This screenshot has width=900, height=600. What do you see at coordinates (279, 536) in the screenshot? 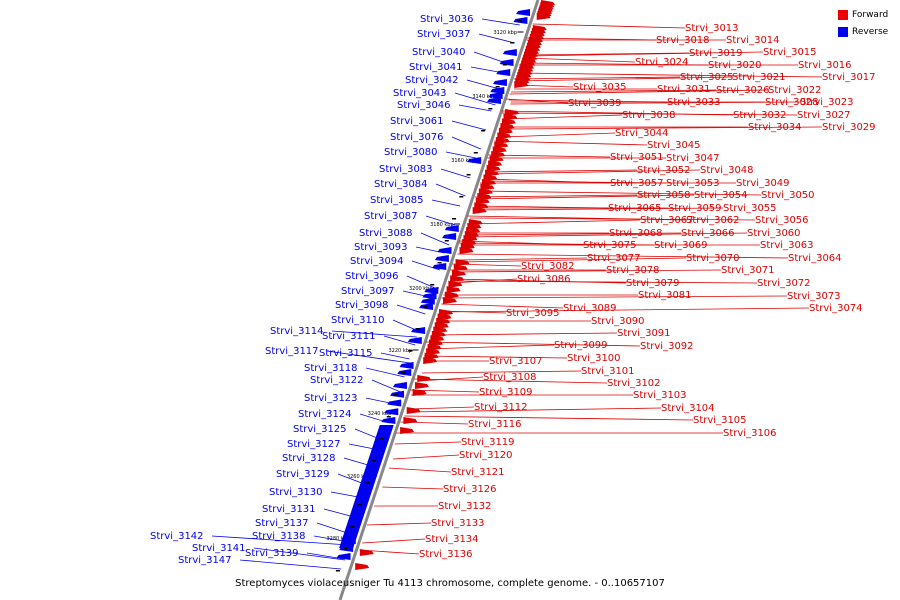
I see `reverse-gene-label: Strvi_3138` at bounding box center [279, 536].